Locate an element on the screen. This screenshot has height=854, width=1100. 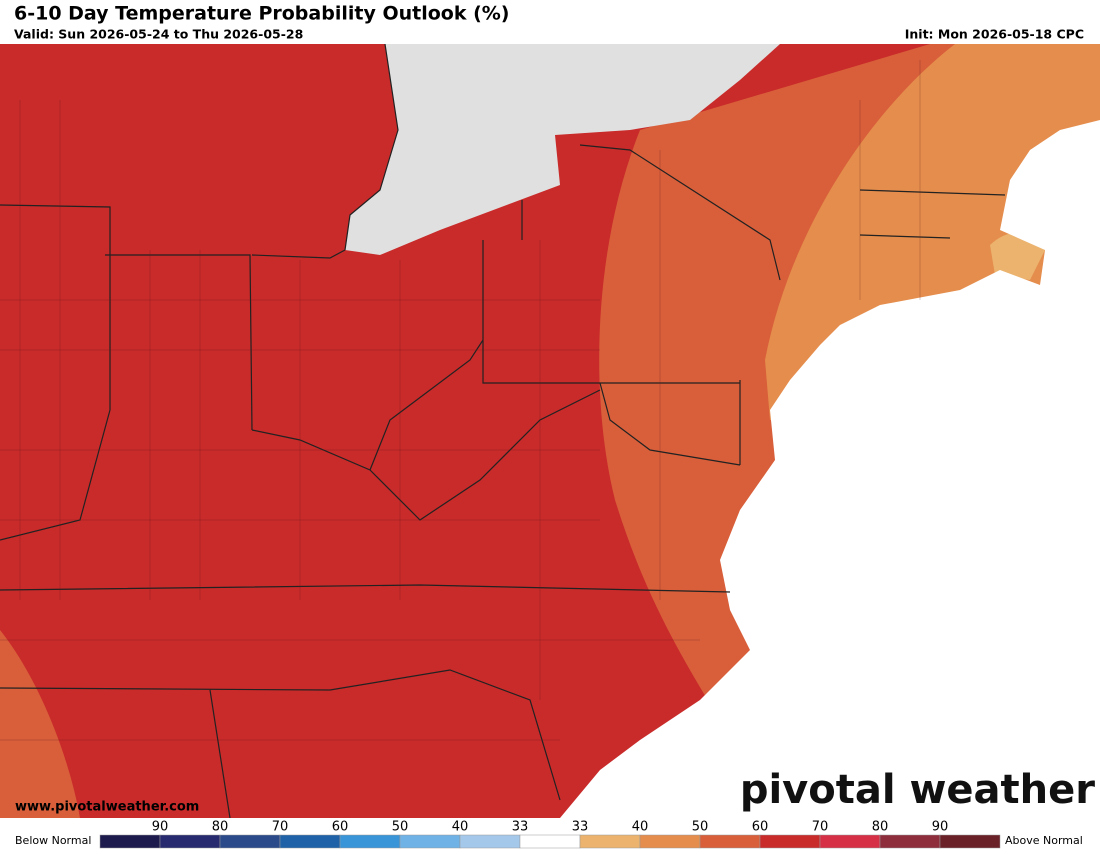
outlook-60-sw is located at coordinates (40, 724).